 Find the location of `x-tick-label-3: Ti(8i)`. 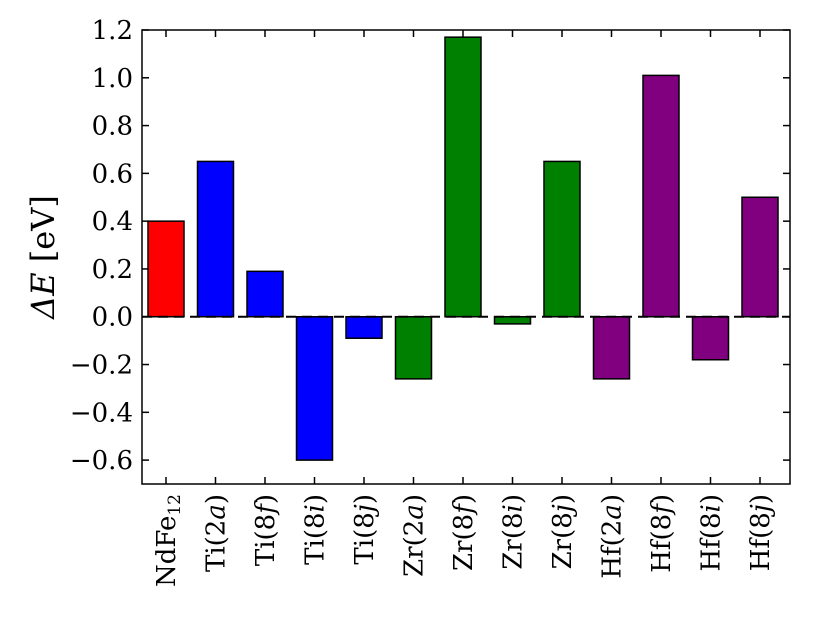

x-tick-label-3: Ti(8i) is located at coordinates (316, 529).